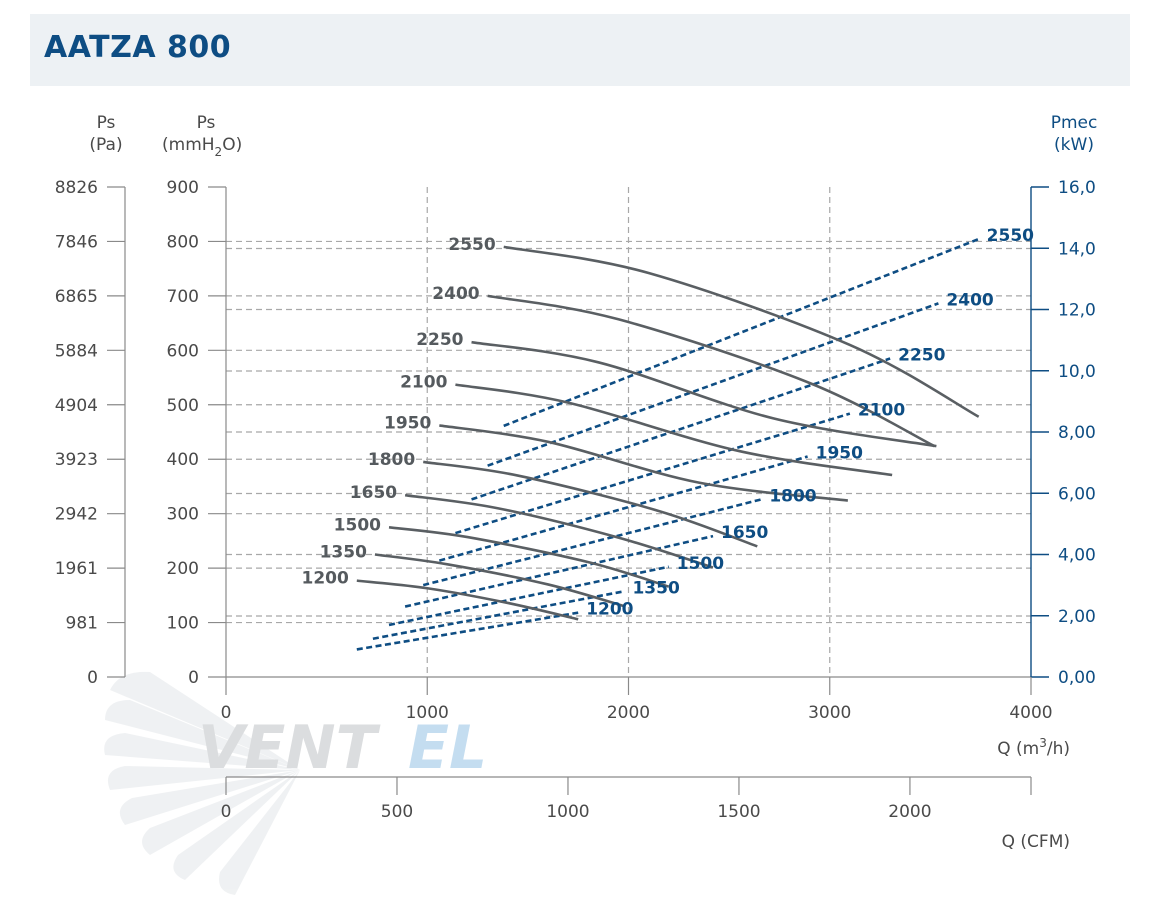 The width and height of the screenshot is (1160, 900). I want to click on q-m3h-tail: /h), so click(1058, 749).